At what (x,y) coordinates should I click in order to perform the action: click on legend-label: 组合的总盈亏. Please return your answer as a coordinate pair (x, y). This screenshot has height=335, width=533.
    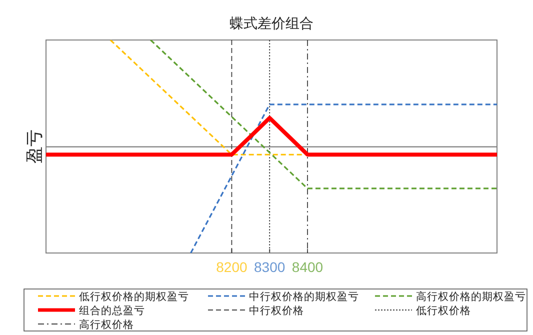
    Looking at the image, I should click on (112, 310).